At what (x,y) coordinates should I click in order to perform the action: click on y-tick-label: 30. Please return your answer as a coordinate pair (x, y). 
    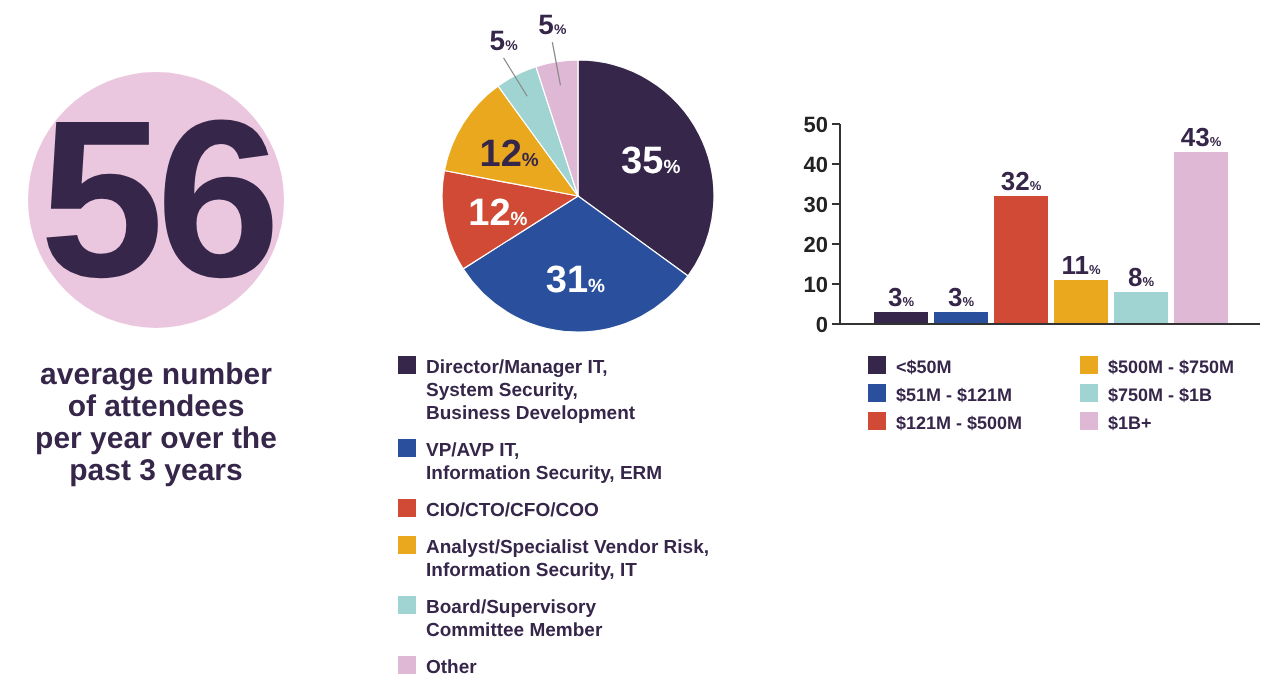
    Looking at the image, I should click on (815, 206).